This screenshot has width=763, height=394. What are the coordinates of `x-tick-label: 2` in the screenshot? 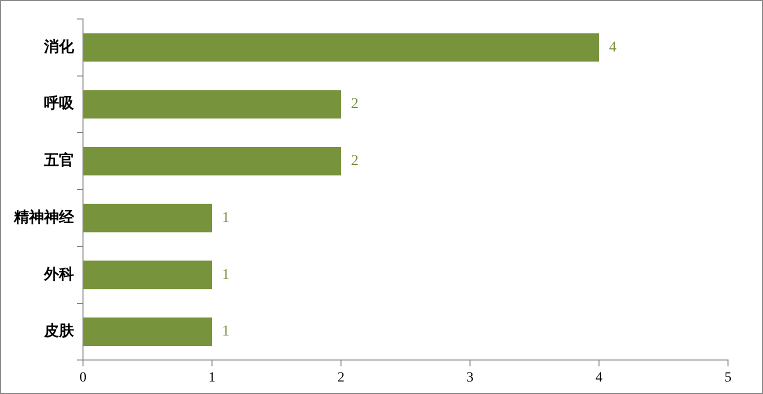 It's located at (341, 378).